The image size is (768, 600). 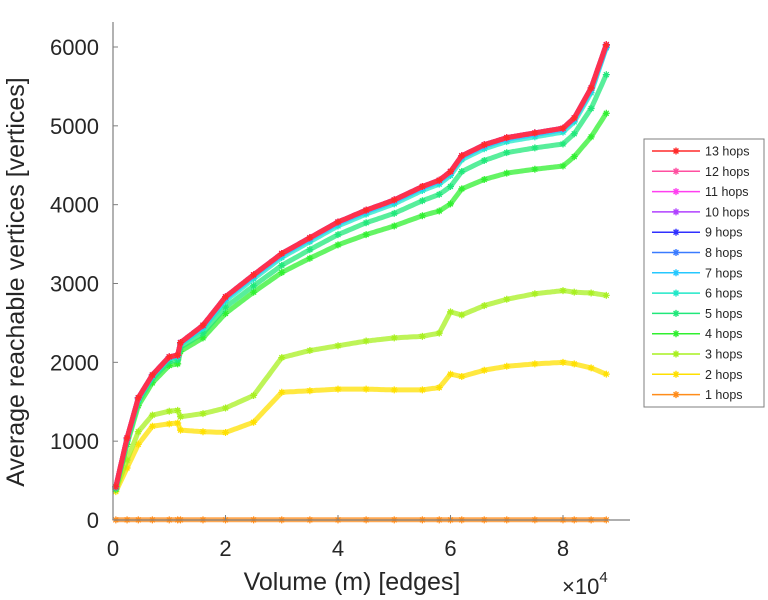 What do you see at coordinates (727, 172) in the screenshot?
I see `legend-label: 12 hops` at bounding box center [727, 172].